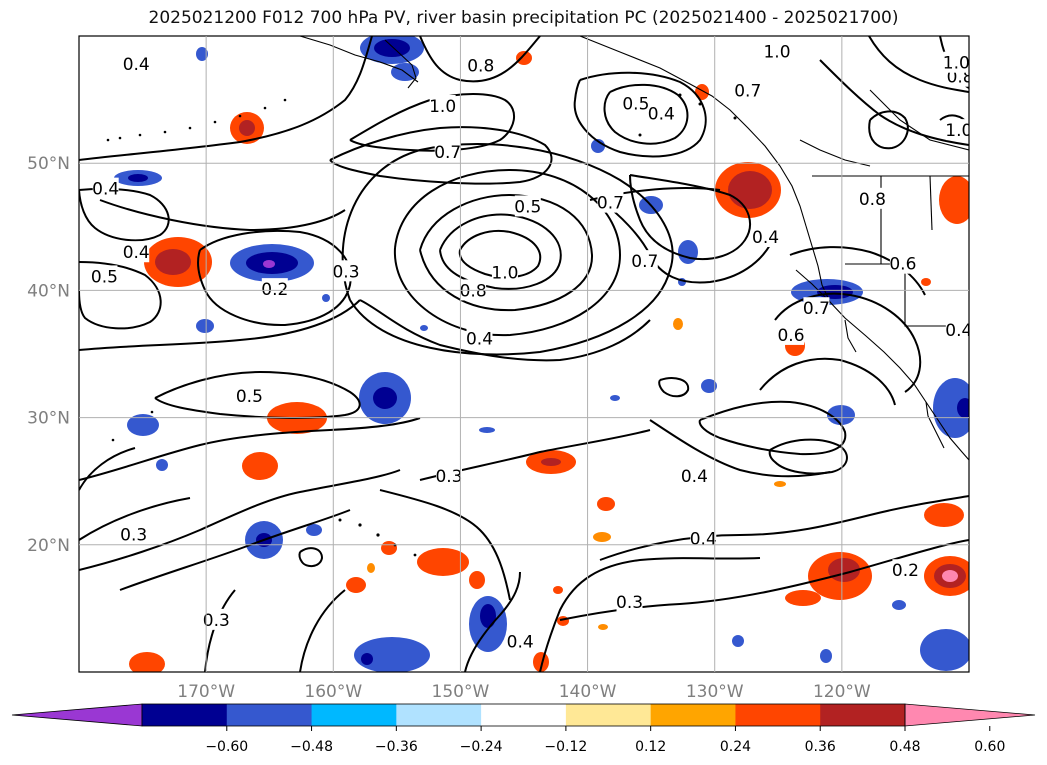 This screenshot has width=1047, height=765. What do you see at coordinates (735, 747) in the screenshot?
I see `colorbar-tick-label: 0.24` at bounding box center [735, 747].